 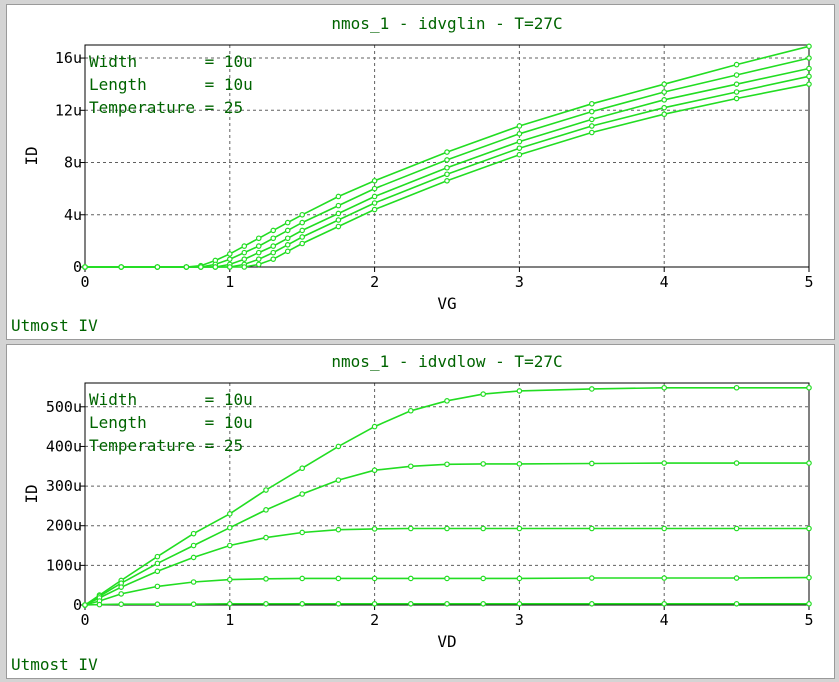 I want to click on y-tick-label: 16u, so click(x=68, y=58).